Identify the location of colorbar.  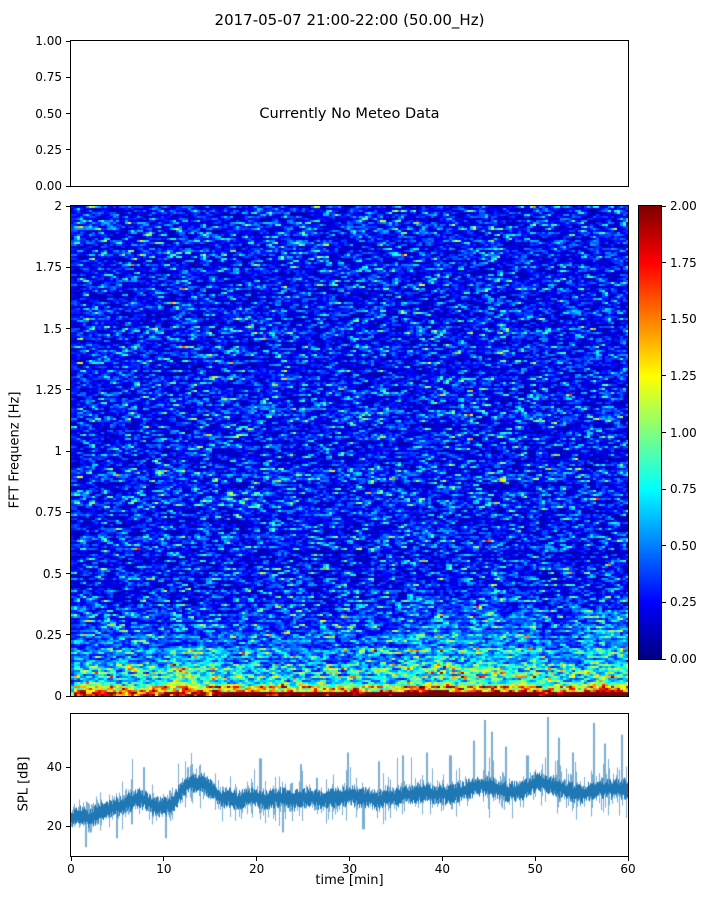
(650, 432).